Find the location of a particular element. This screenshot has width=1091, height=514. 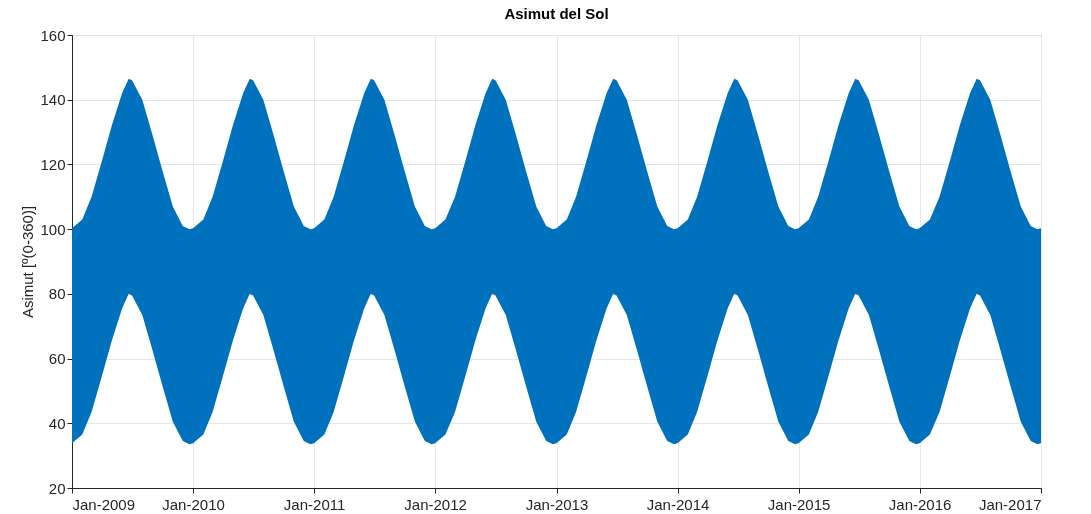

y-tick-label: 80 is located at coordinates (57, 294).